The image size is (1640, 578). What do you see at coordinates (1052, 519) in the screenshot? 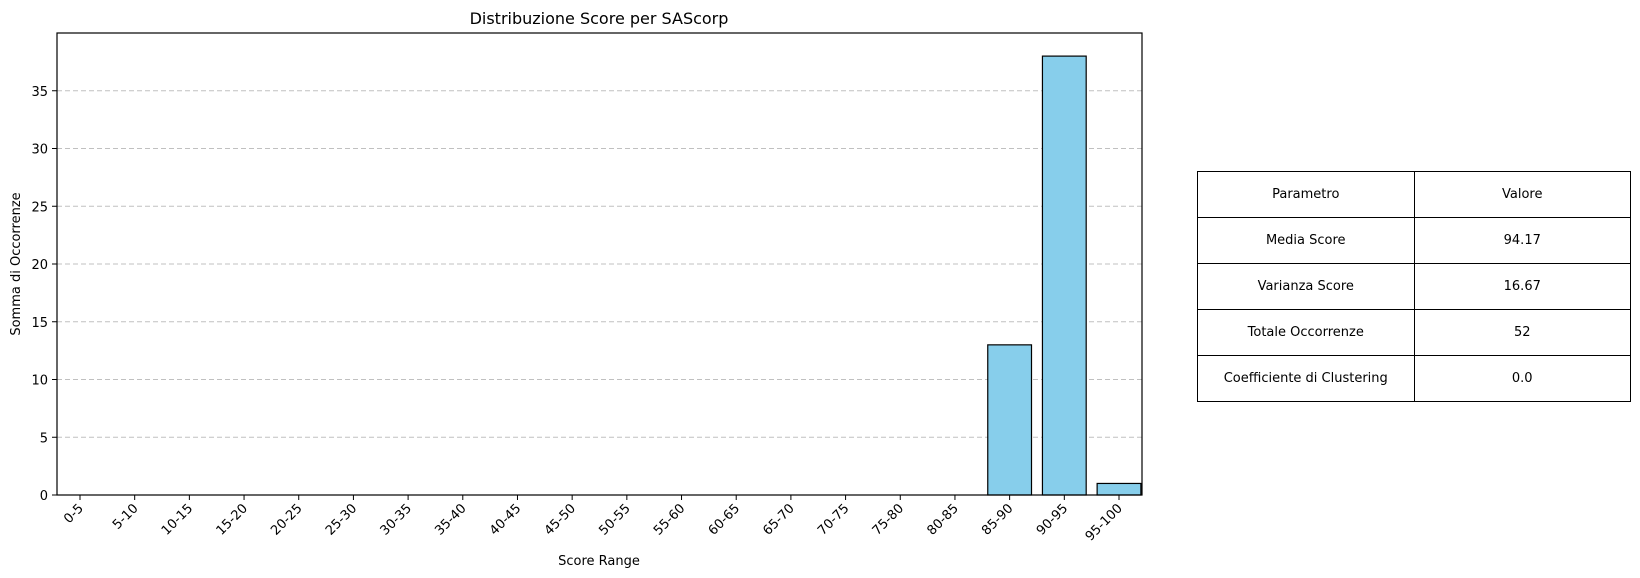
I see `x-tick-label: 90-95` at bounding box center [1052, 519].